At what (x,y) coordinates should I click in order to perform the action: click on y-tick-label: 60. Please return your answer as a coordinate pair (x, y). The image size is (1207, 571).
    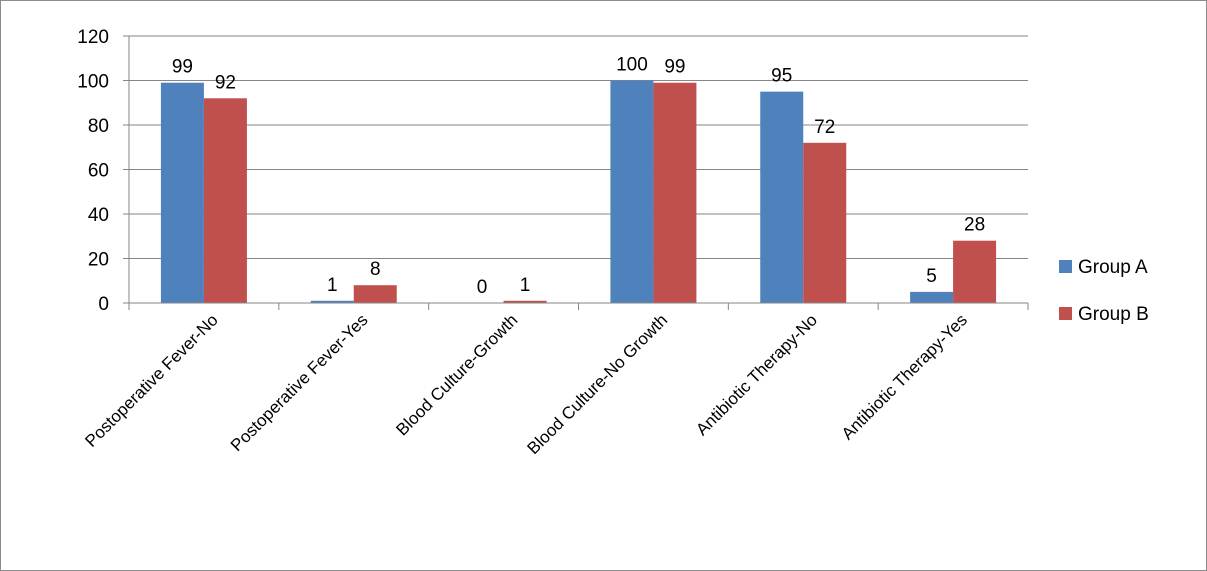
    Looking at the image, I should click on (98, 171).